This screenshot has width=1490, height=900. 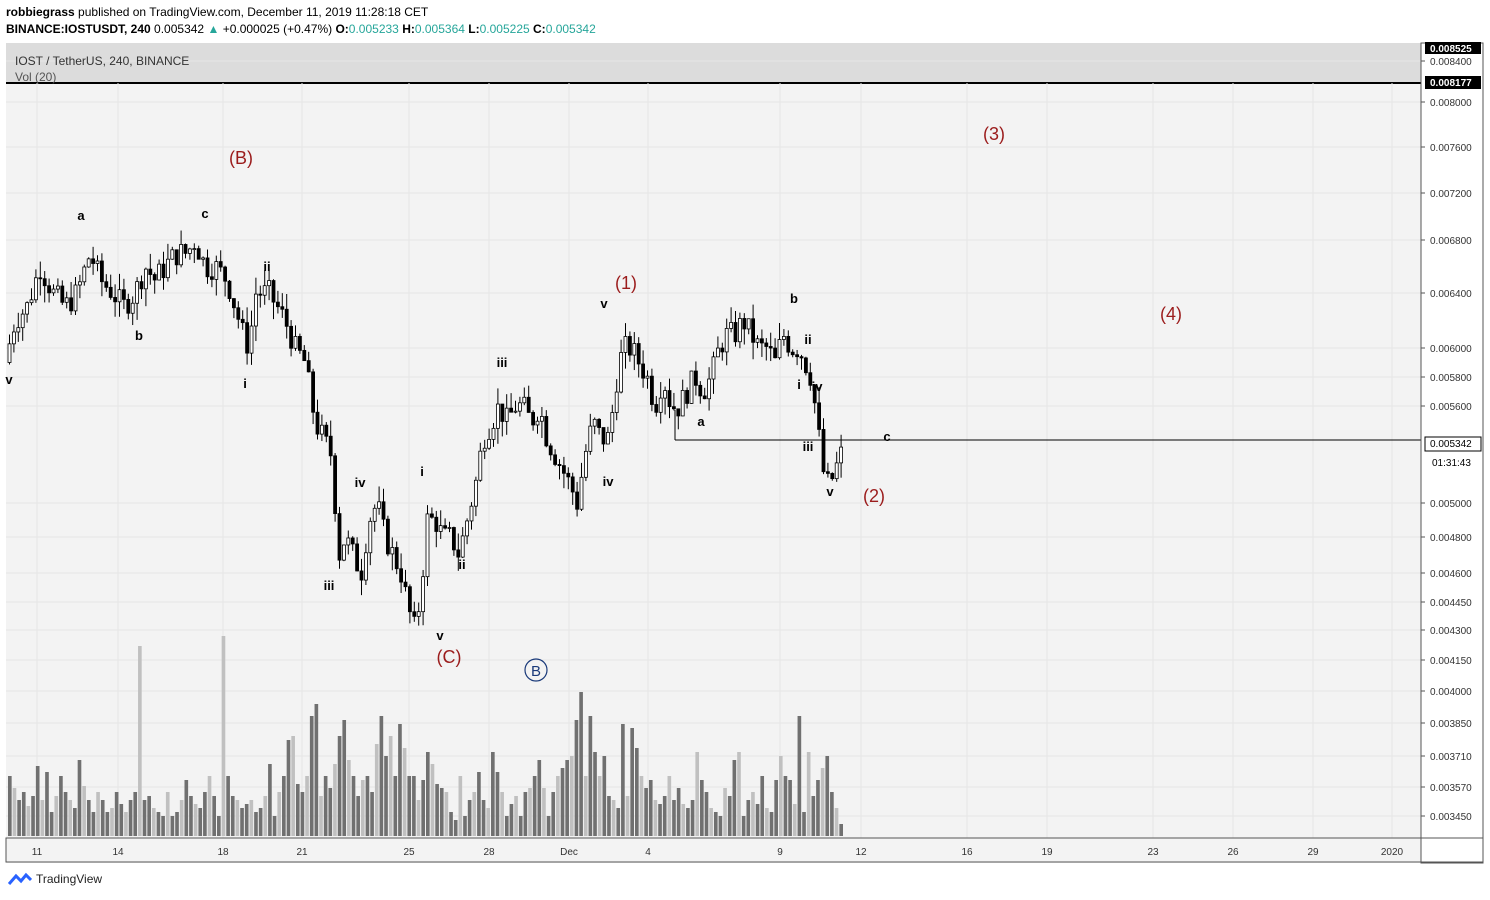 What do you see at coordinates (626, 283) in the screenshot?
I see `wave-label-major: (1)` at bounding box center [626, 283].